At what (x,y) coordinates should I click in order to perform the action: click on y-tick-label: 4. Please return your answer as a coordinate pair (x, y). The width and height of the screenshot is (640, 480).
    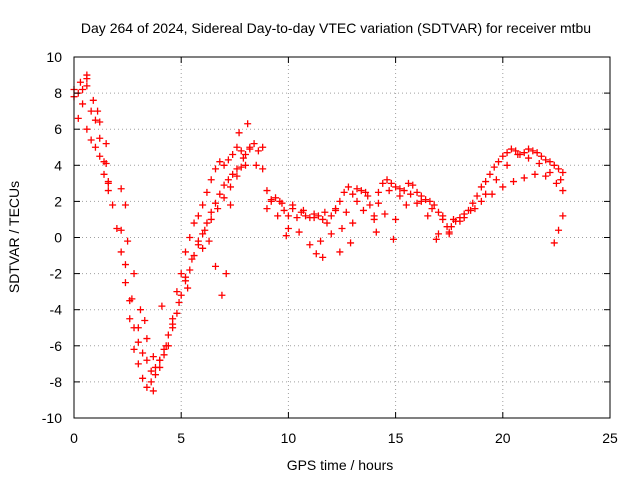
    Looking at the image, I should click on (58, 165).